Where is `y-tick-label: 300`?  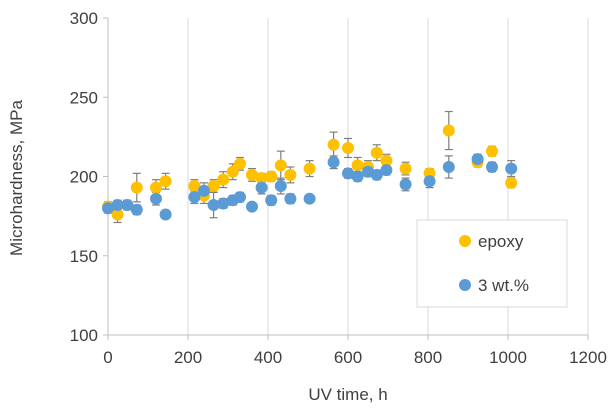 y-tick-label: 300 is located at coordinates (84, 18).